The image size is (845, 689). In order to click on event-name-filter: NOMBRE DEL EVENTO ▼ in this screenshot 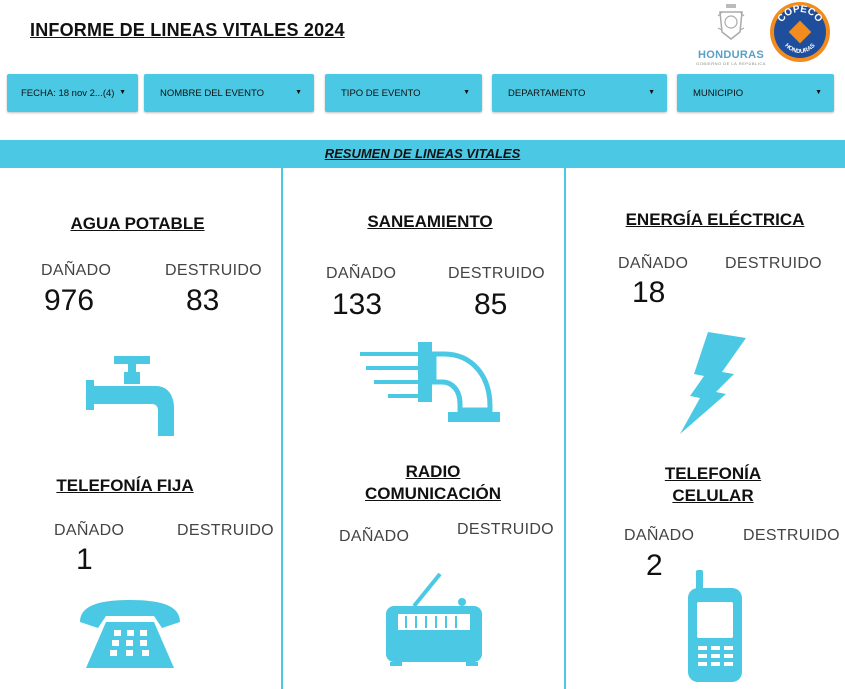, I will do `click(229, 93)`.